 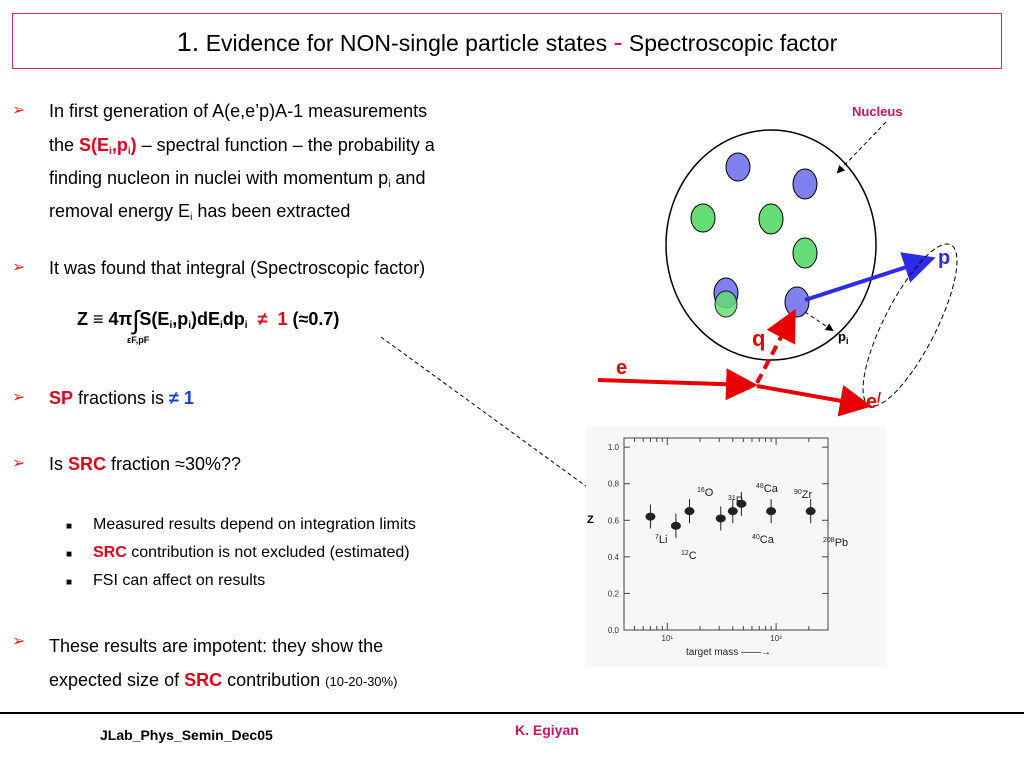 I want to click on b1-l4s: i, so click(x=191, y=217).